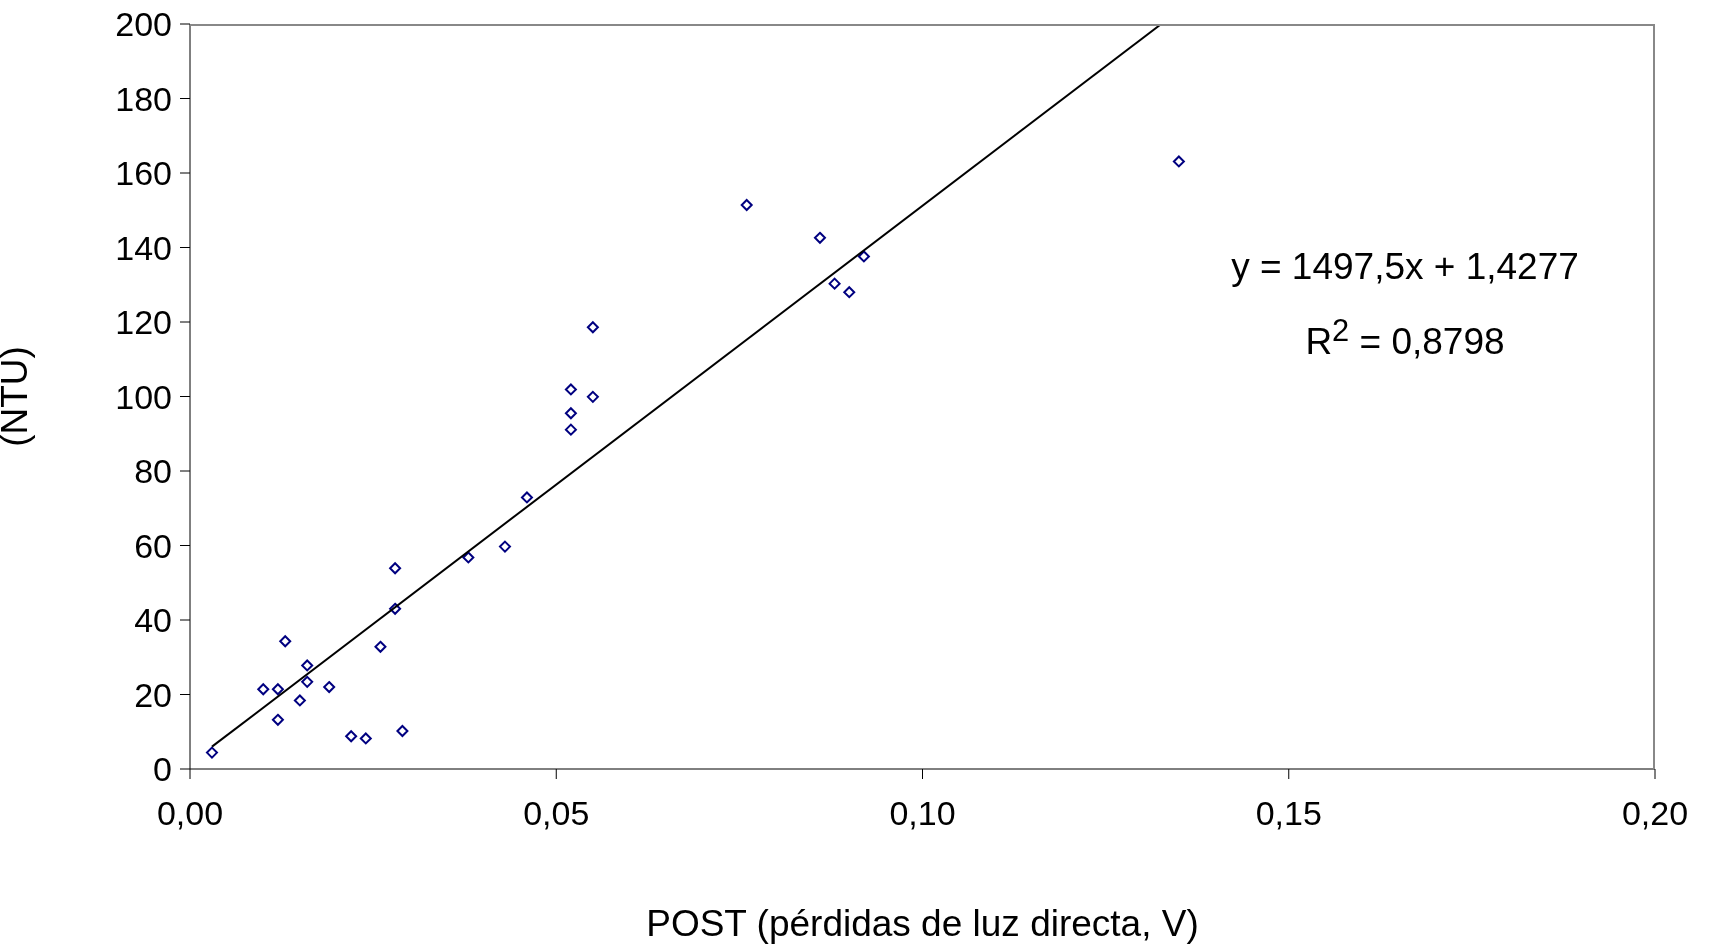 The width and height of the screenshot is (1710, 944). Describe the element at coordinates (153, 694) in the screenshot. I see `y-tick-label: 20` at that location.